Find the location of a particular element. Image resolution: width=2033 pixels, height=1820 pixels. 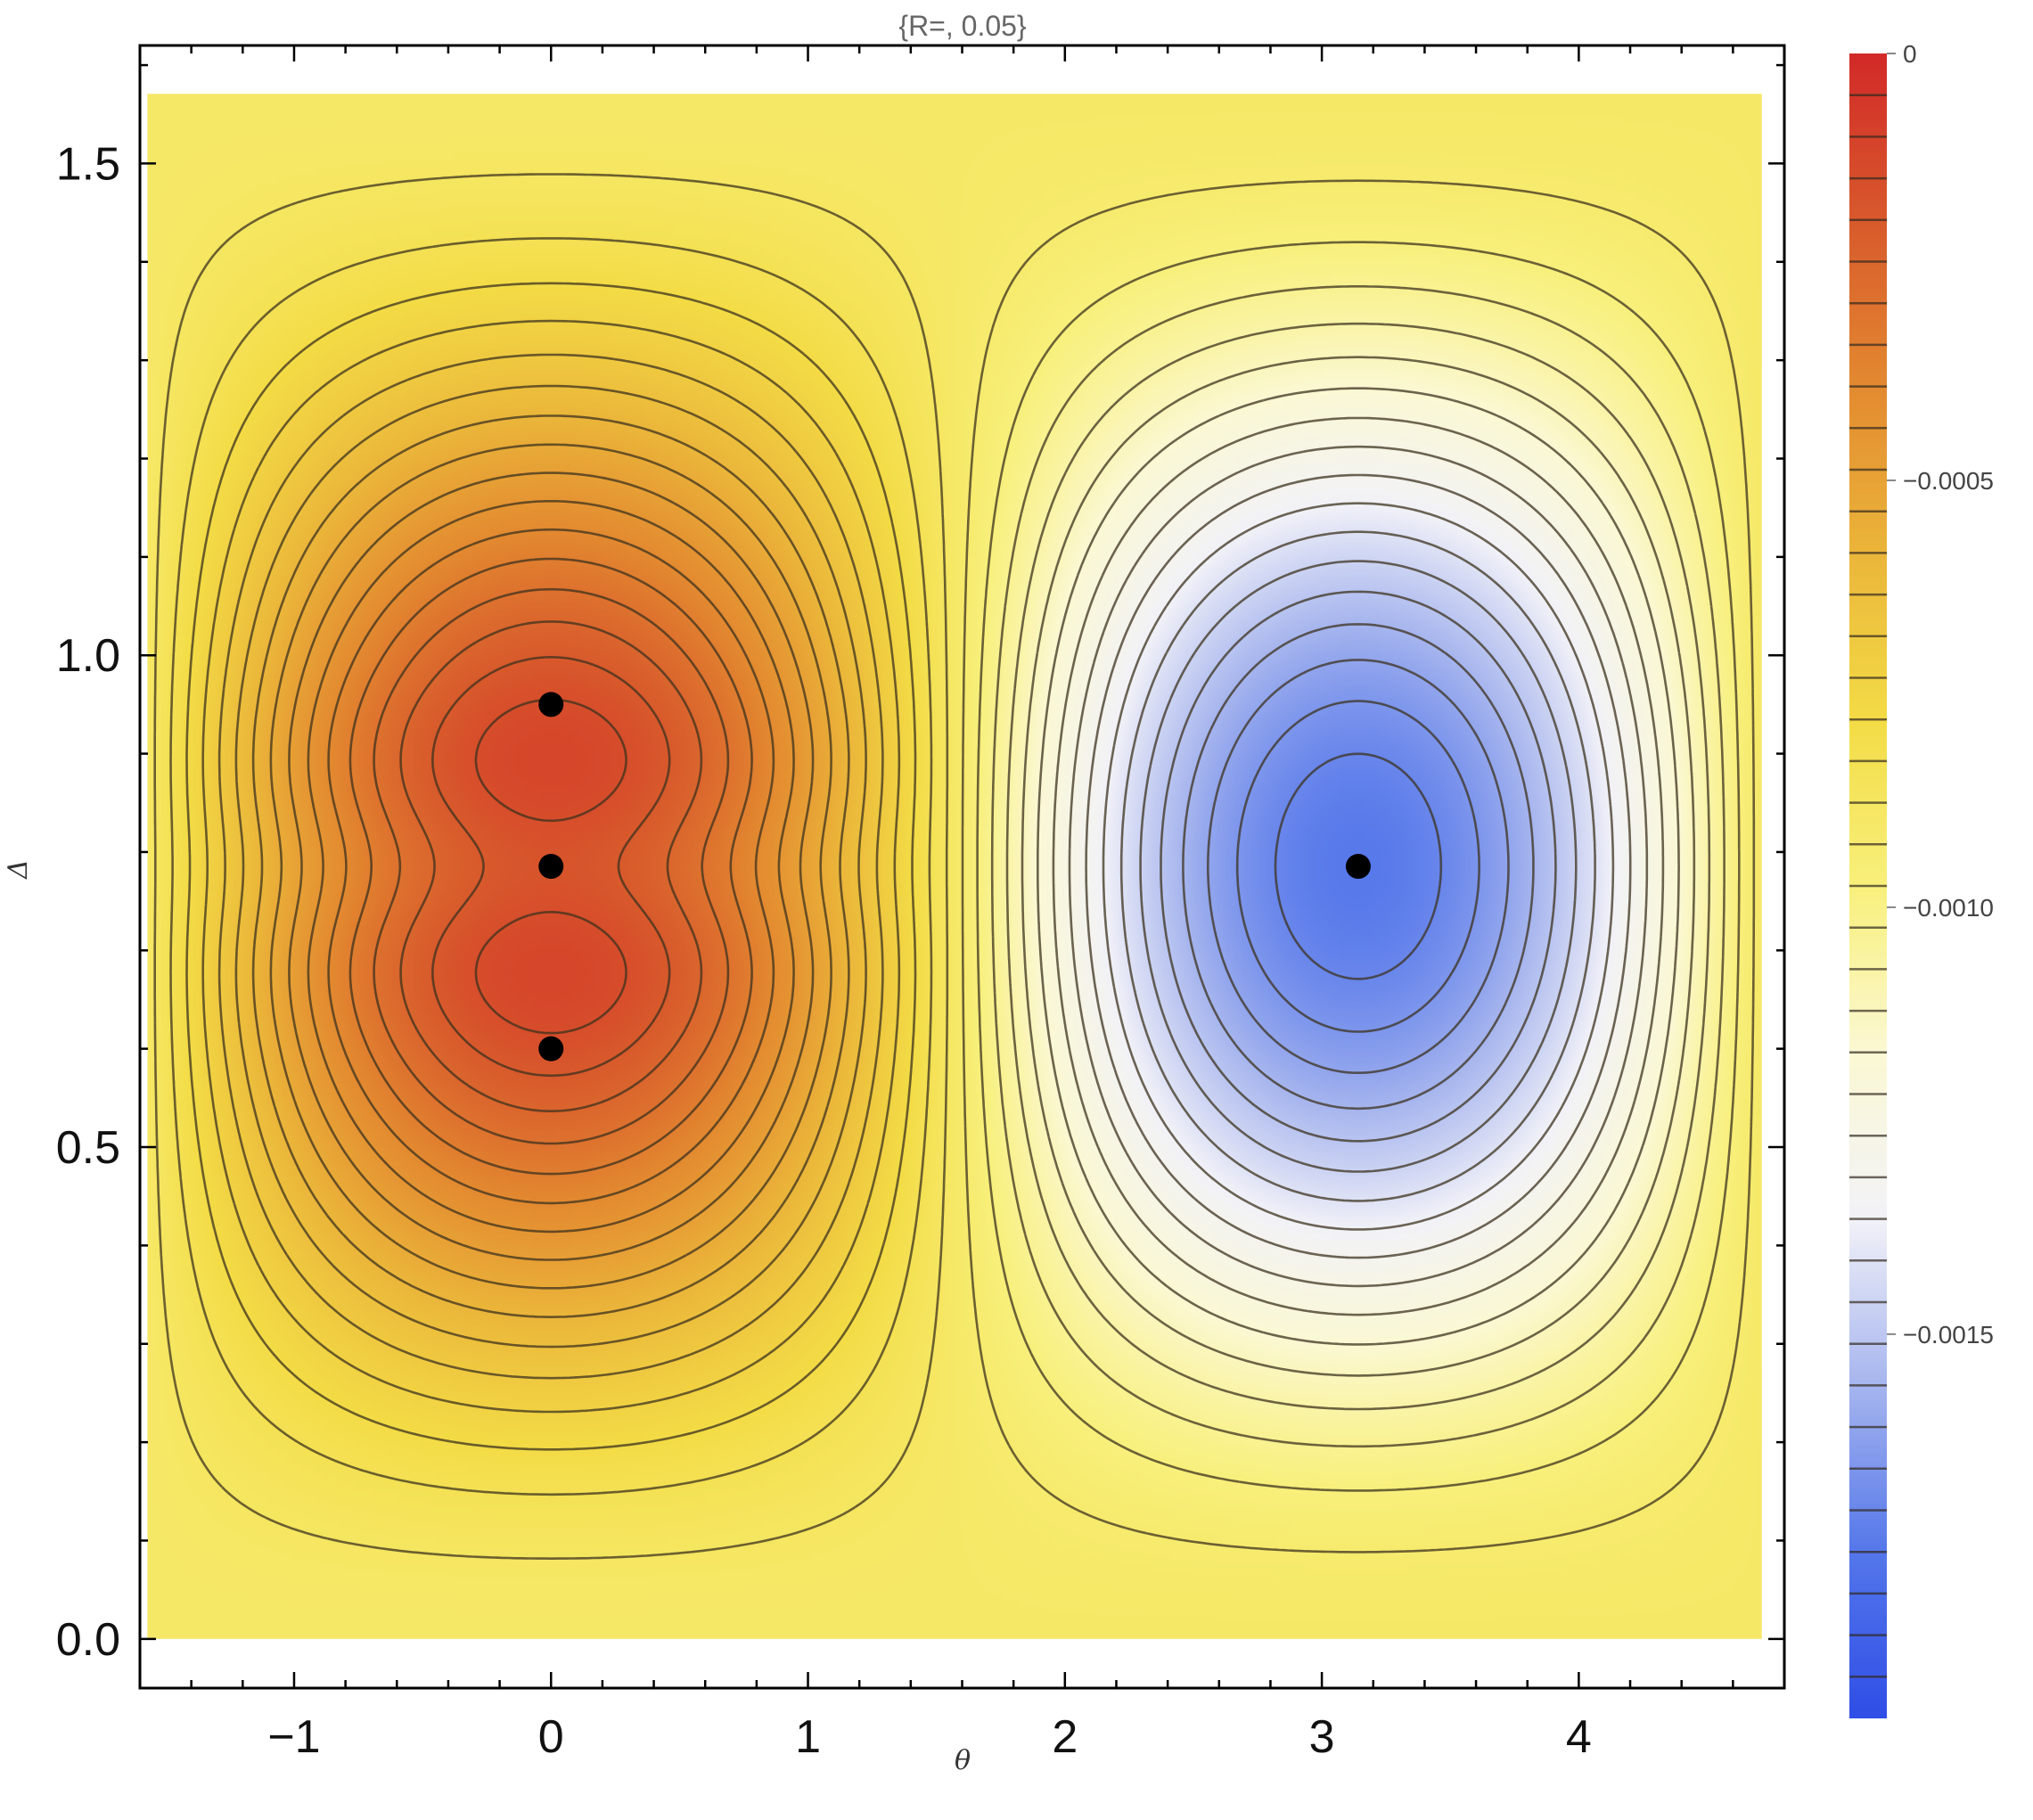

y-axis-label: Δ is located at coordinates (18, 870).